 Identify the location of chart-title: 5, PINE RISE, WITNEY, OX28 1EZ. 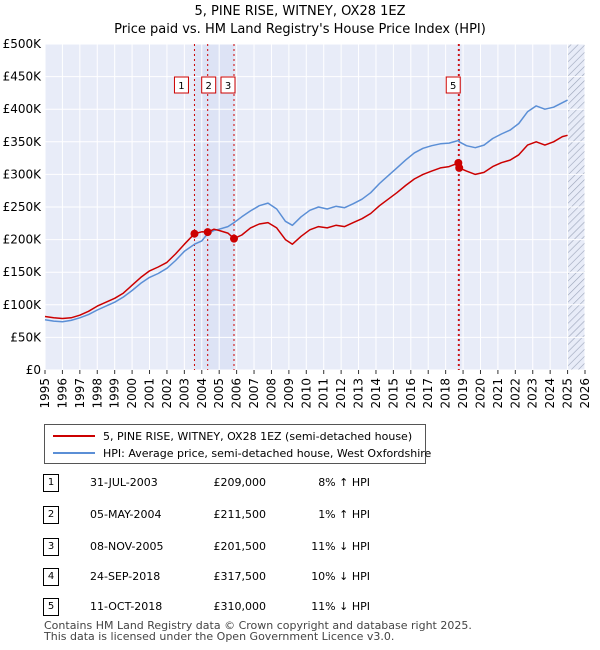
(299, 11).